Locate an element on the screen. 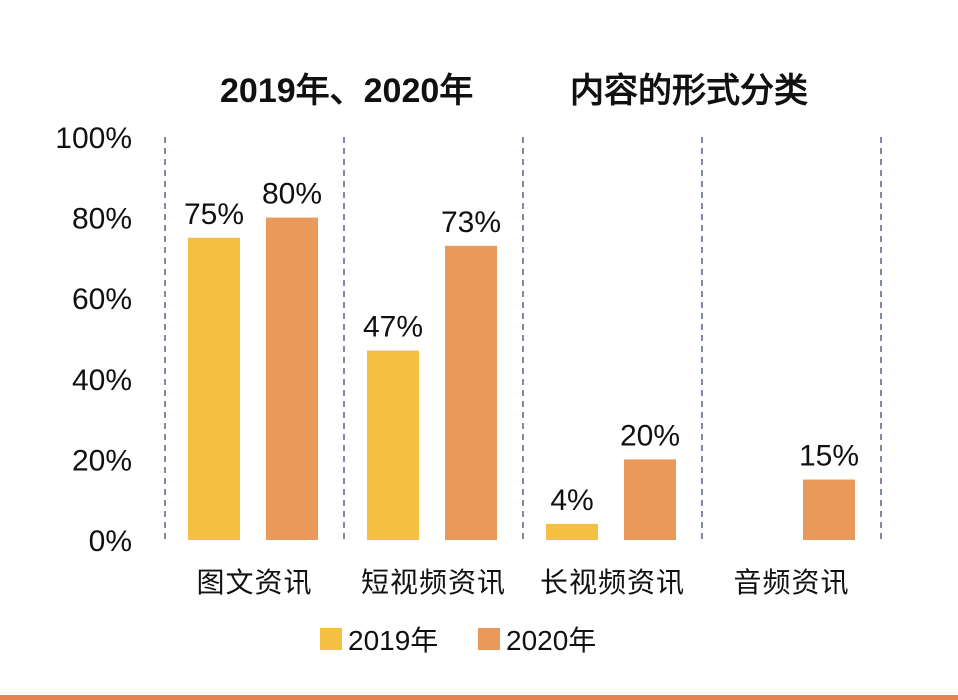 This screenshot has width=958, height=700. category-label: 图文资讯 is located at coordinates (254, 582).